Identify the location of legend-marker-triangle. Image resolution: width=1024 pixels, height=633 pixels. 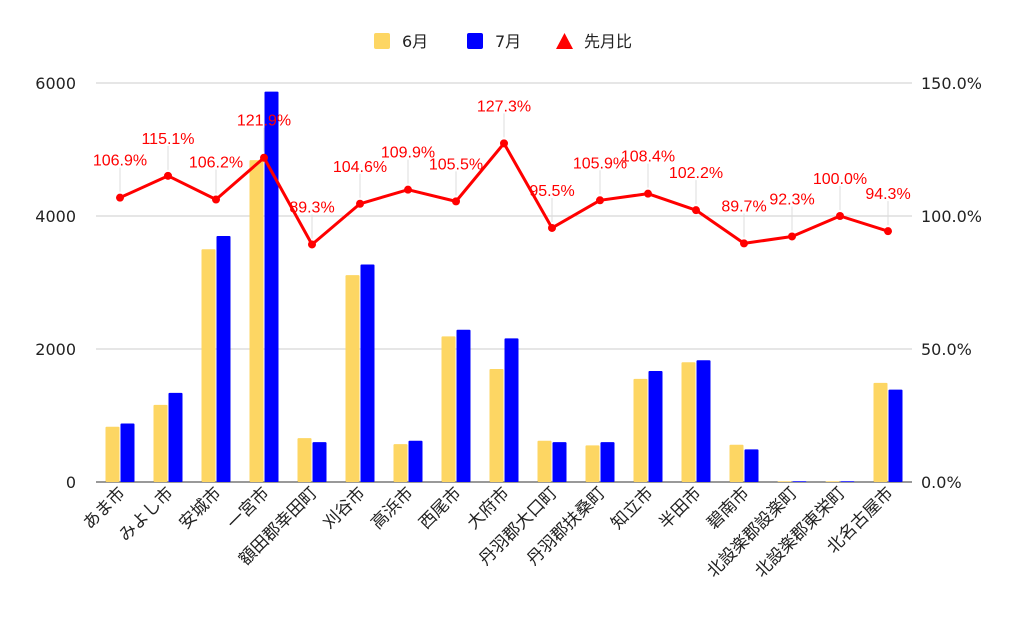
(564, 41).